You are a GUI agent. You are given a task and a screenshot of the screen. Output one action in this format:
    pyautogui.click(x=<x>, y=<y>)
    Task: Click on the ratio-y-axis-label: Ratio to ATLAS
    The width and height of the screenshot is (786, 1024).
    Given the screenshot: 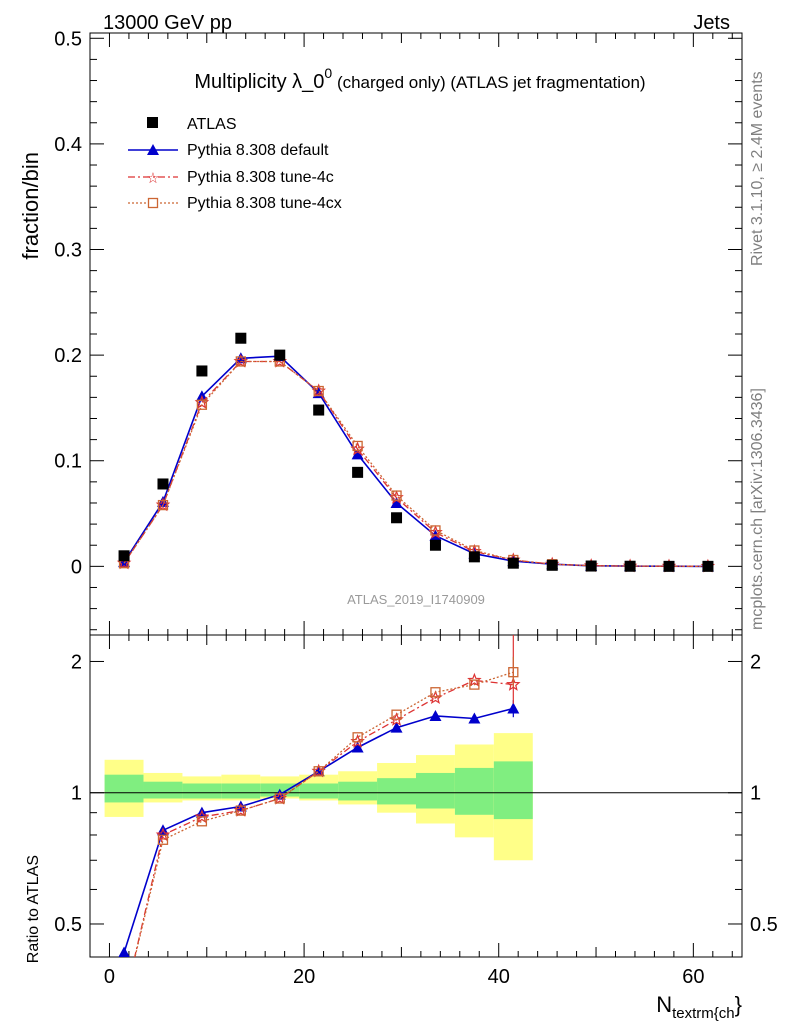 What is the action you would take?
    pyautogui.click(x=33, y=909)
    